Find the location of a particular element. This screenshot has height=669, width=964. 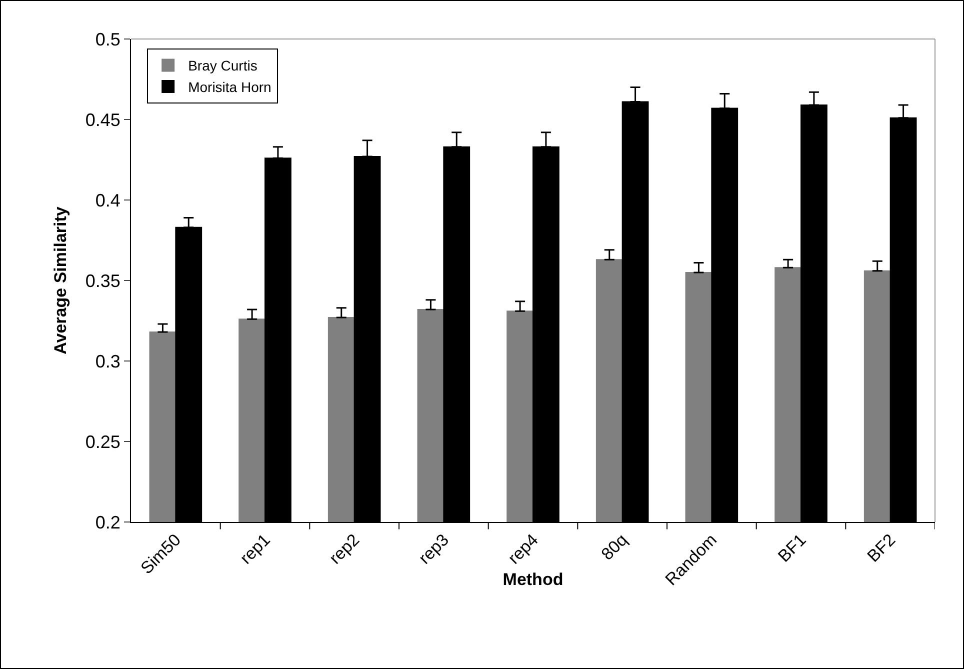

legend-label: Bray Curtis is located at coordinates (223, 66).